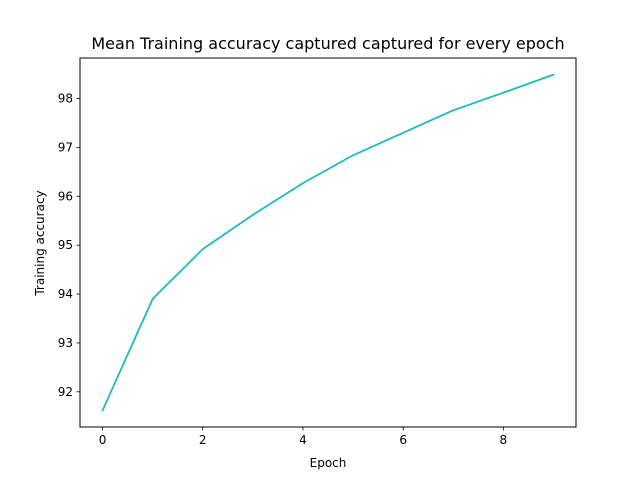 This screenshot has width=640, height=480. What do you see at coordinates (40, 243) in the screenshot?
I see `y-axis-label: Training accuracy` at bounding box center [40, 243].